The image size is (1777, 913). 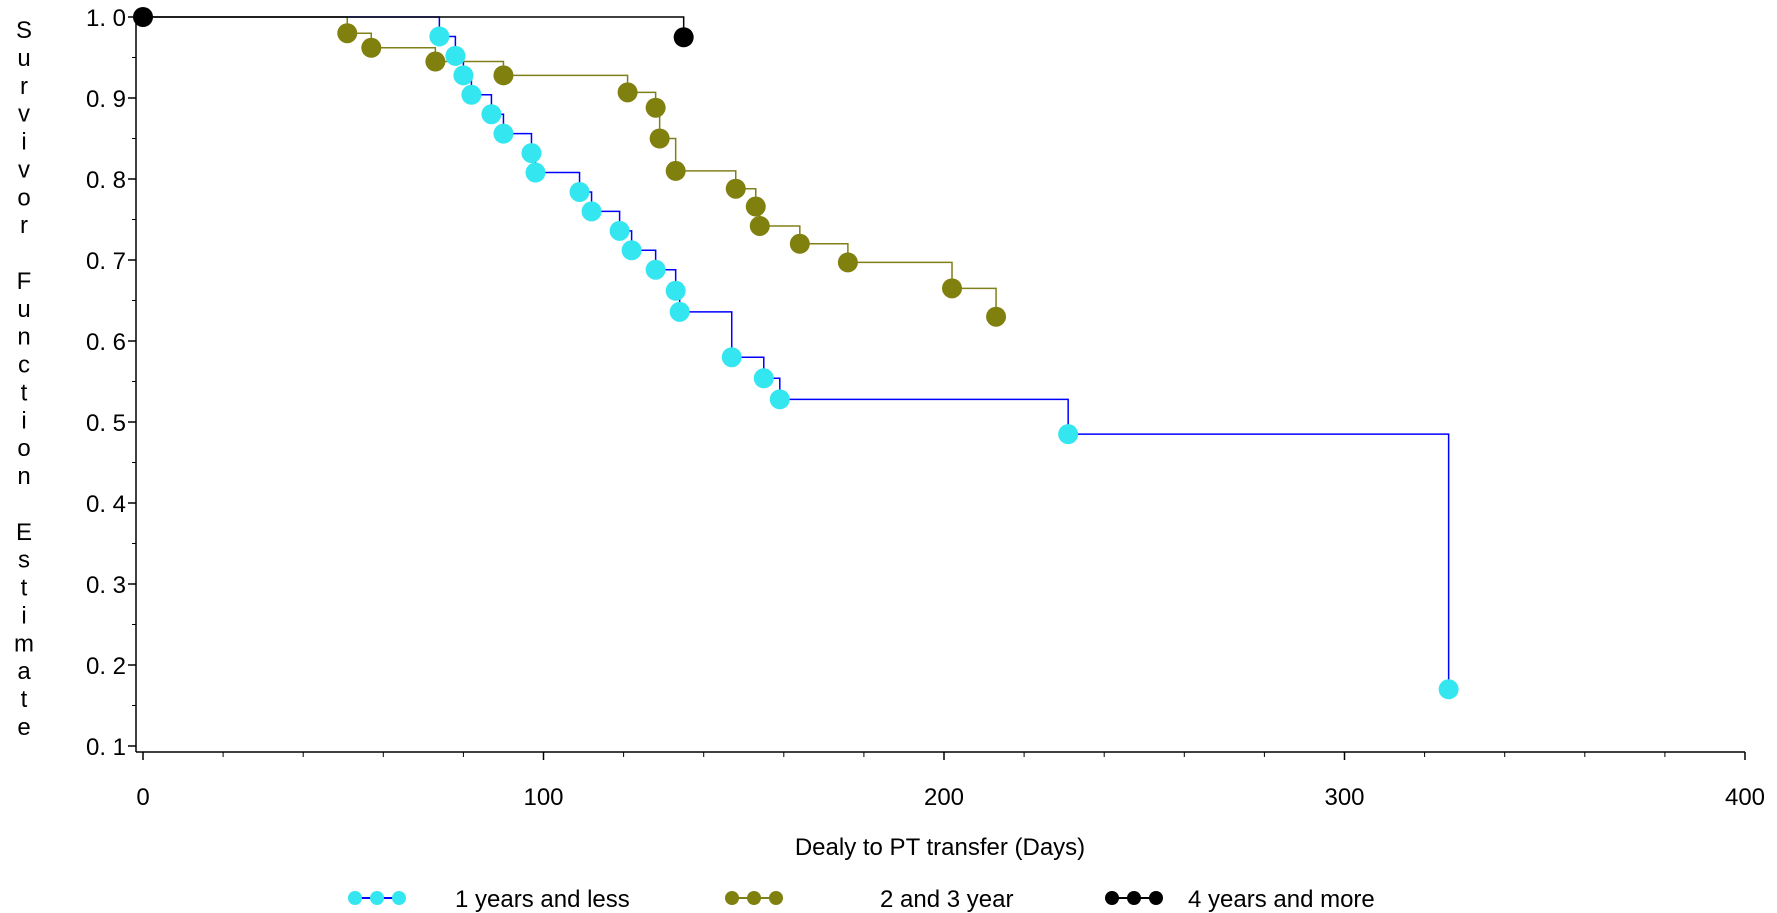 What do you see at coordinates (106, 504) in the screenshot?
I see `y-tick-label: 0. 4` at bounding box center [106, 504].